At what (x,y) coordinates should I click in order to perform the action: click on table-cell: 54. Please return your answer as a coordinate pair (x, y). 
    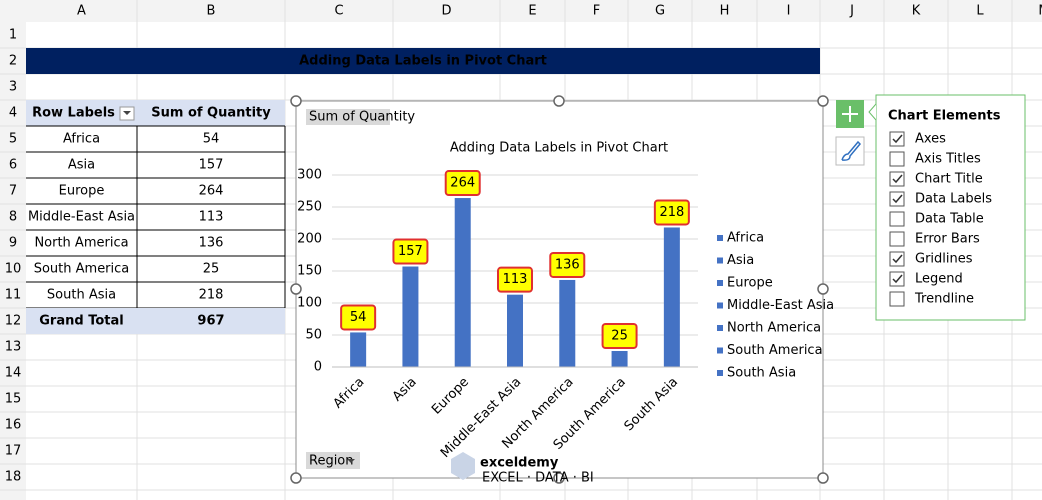
    Looking at the image, I should click on (211, 139).